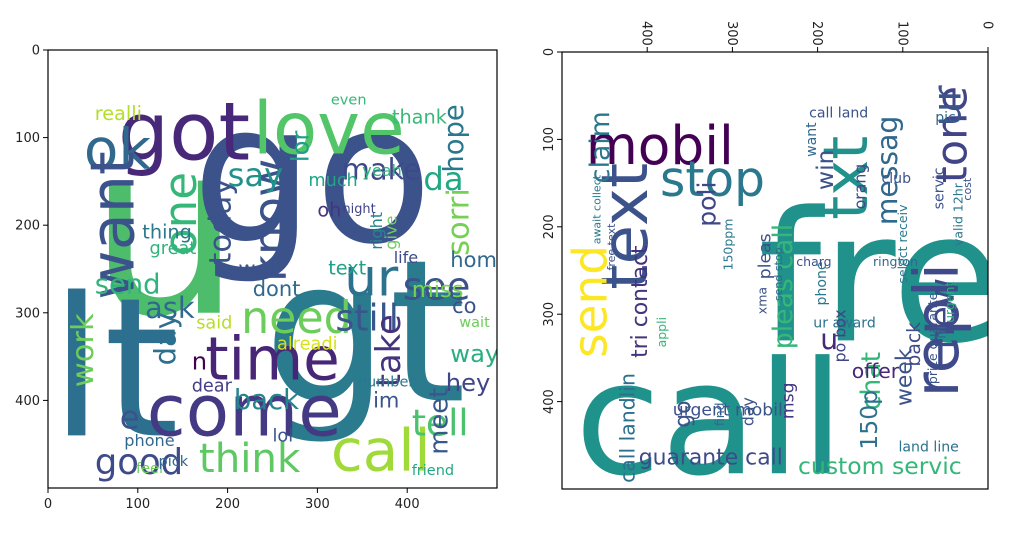 The image size is (1026, 533). What do you see at coordinates (825, 169) in the screenshot?
I see `right-word-win: win` at bounding box center [825, 169].